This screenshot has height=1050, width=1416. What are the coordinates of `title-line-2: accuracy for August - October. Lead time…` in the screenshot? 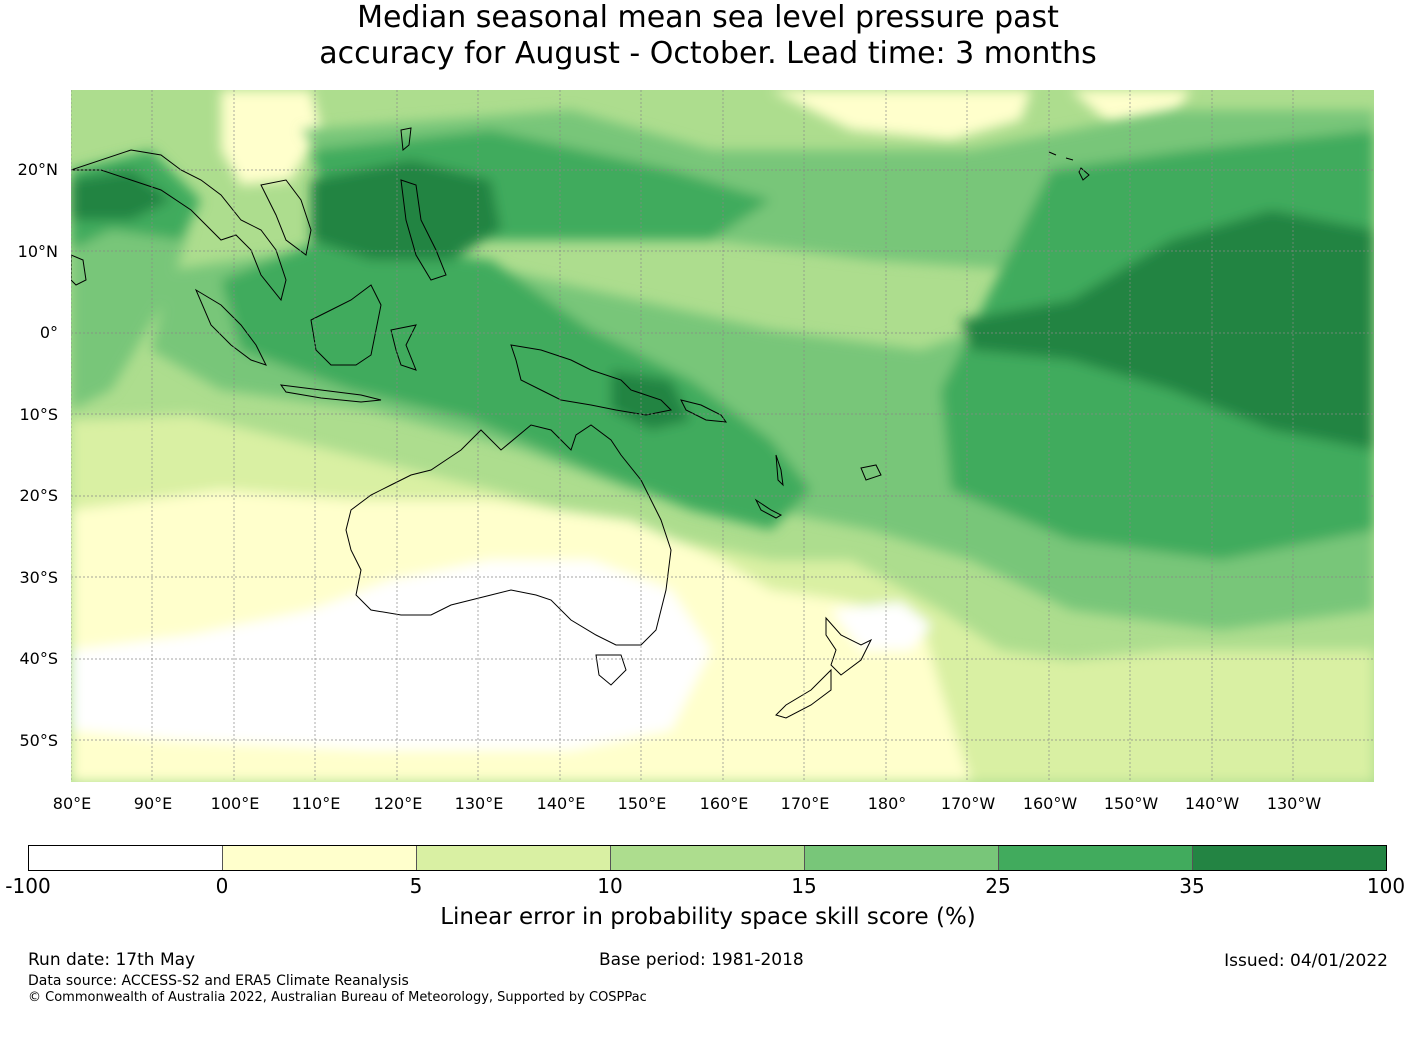 It's located at (708, 53).